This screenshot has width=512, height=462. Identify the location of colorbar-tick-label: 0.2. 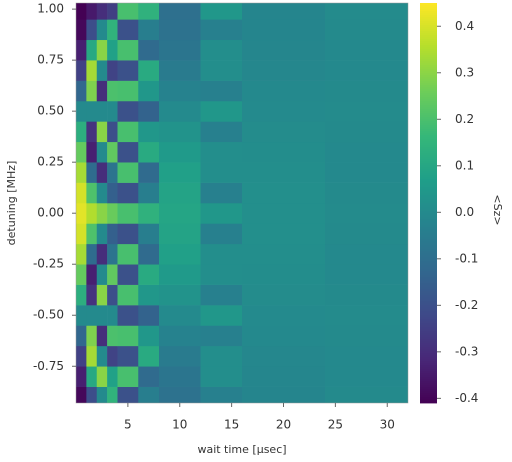
(464, 119).